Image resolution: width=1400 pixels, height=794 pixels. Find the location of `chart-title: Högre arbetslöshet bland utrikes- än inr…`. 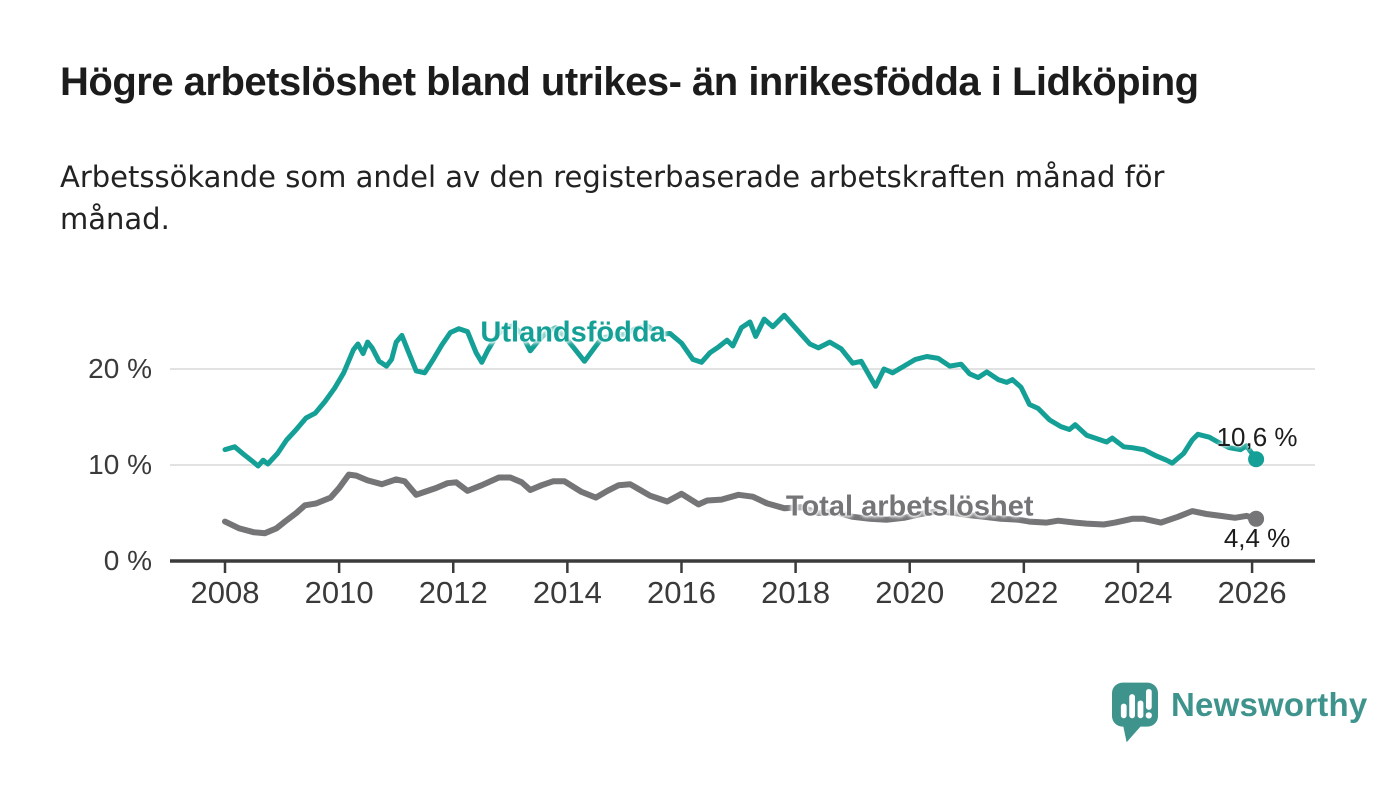

chart-title: Högre arbetslöshet bland utrikes- än inr… is located at coordinates (629, 82).